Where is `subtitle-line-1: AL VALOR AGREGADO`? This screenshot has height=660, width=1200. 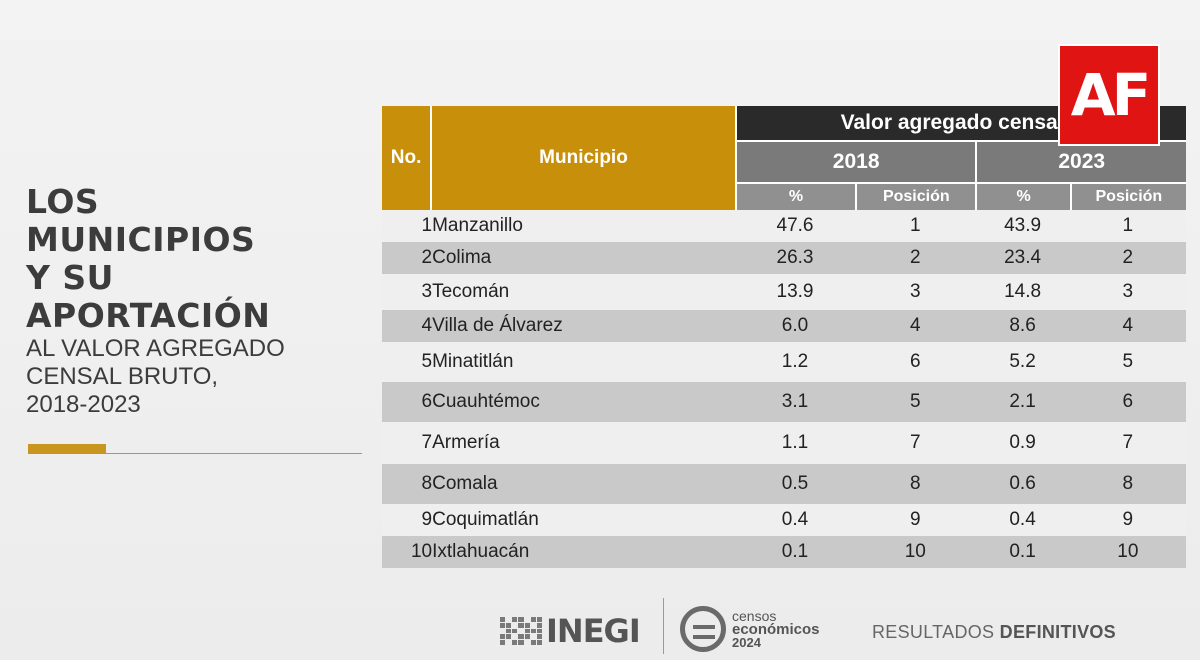
subtitle-line-1: AL VALOR AGREGADO is located at coordinates (155, 348).